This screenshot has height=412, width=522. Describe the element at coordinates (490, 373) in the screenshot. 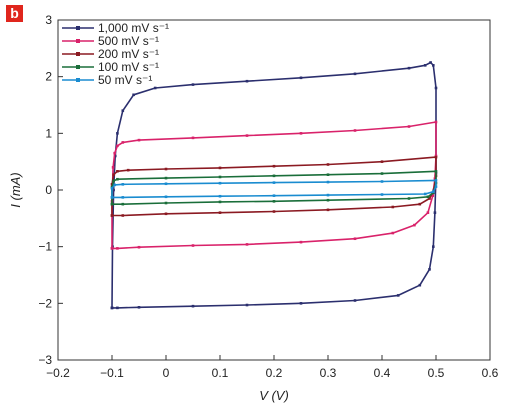

I see `x-tick-label: 0.6` at that location.